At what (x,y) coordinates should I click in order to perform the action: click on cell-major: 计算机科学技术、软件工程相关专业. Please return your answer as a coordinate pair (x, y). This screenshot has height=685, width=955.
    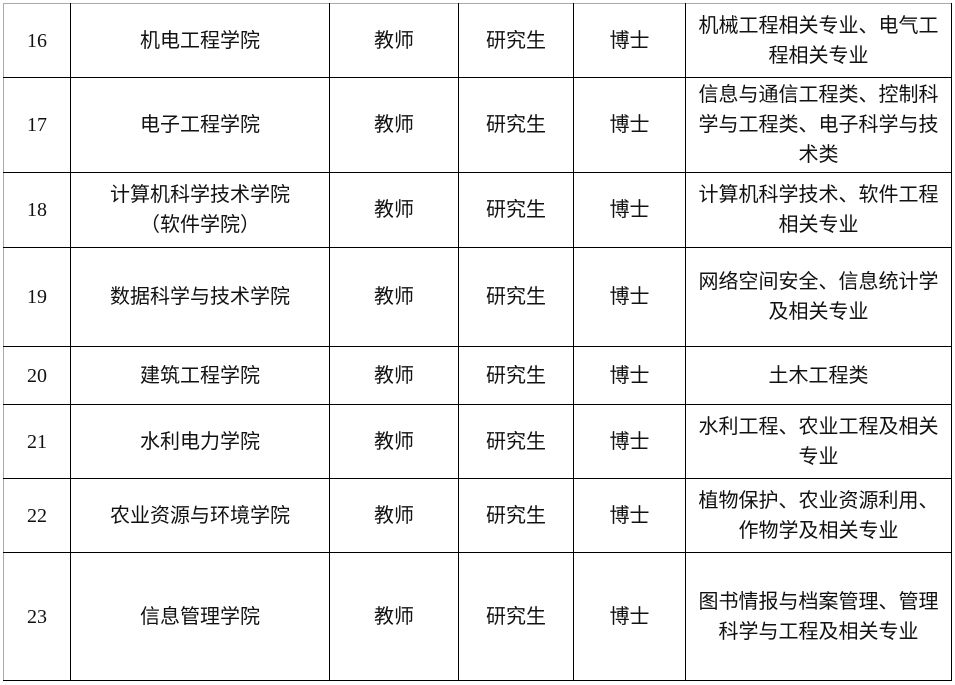
    Looking at the image, I should click on (818, 210).